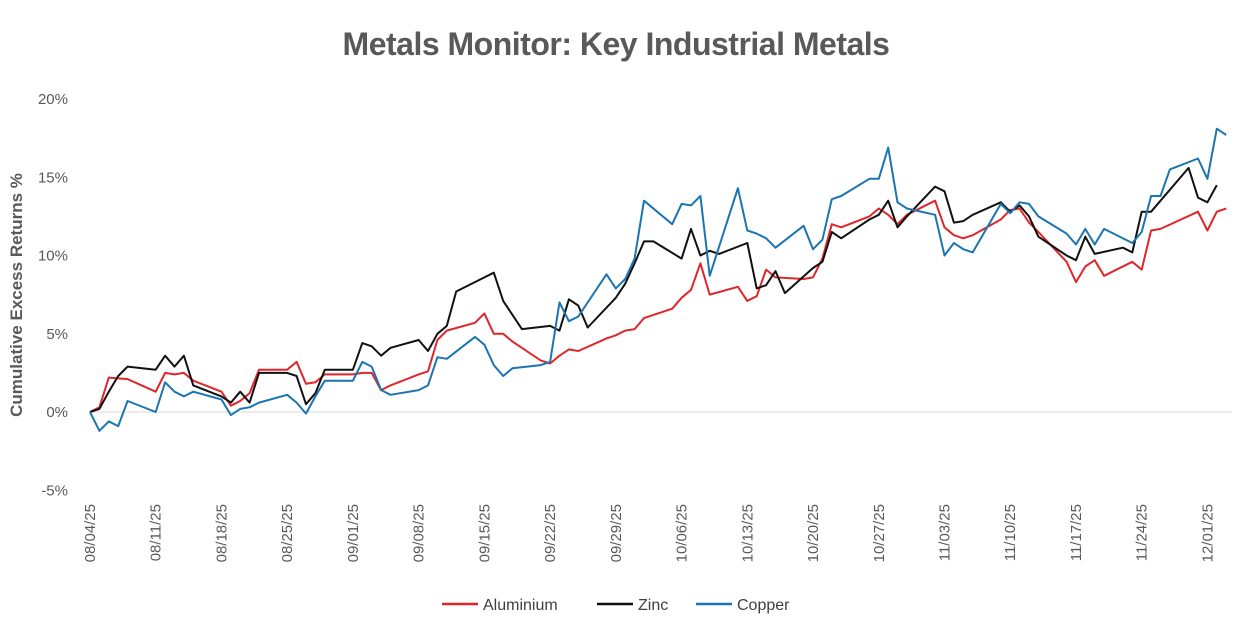 The width and height of the screenshot is (1245, 631). Describe the element at coordinates (53, 99) in the screenshot. I see `y-tick-label: 20%` at that location.